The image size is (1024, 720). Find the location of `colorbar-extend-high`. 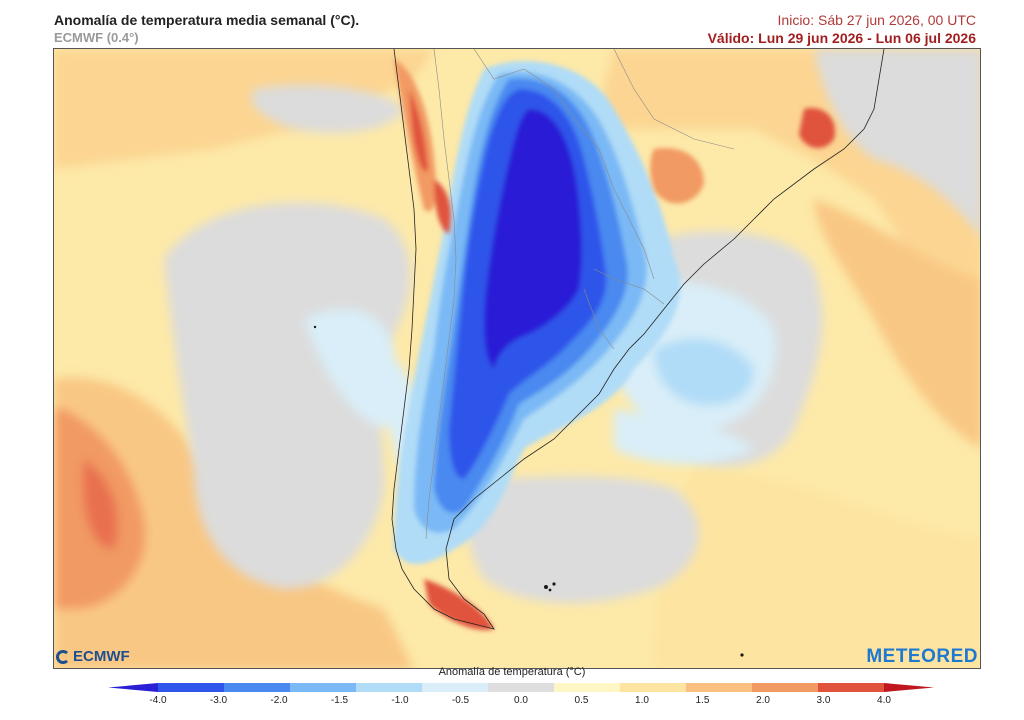

colorbar-extend-high is located at coordinates (909, 687).